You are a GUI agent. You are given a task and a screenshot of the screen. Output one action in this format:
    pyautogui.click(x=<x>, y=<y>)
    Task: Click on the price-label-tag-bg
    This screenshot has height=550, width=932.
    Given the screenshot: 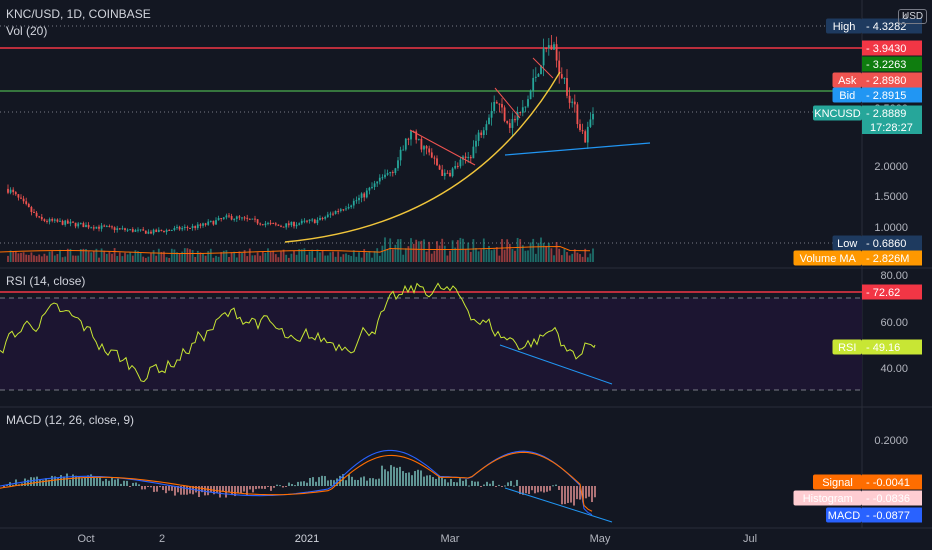 What is the action you would take?
    pyautogui.click(x=837, y=113)
    